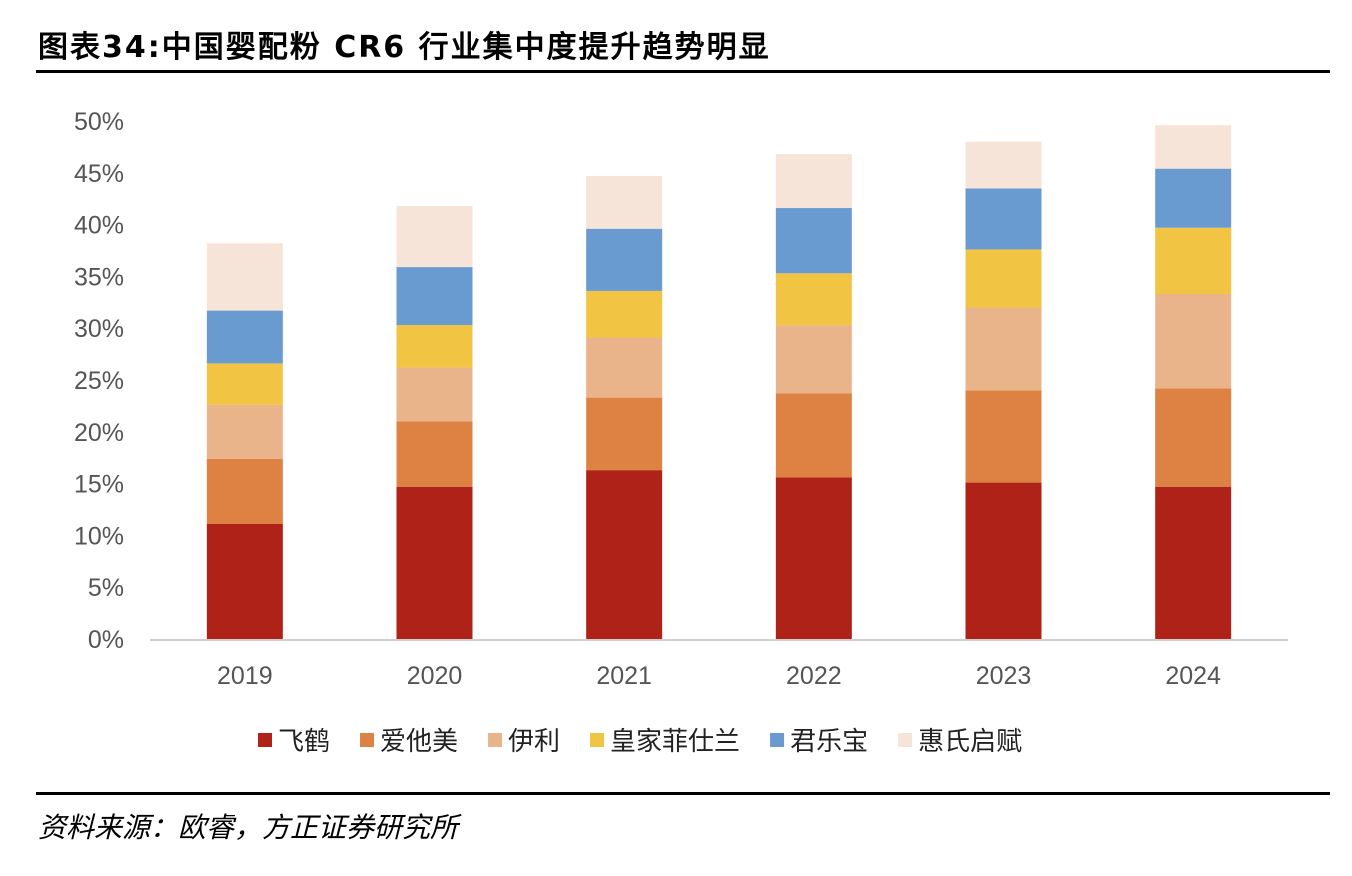 This screenshot has width=1352, height=876. Describe the element at coordinates (99, 122) in the screenshot. I see `y-tick-label: 50%` at that location.